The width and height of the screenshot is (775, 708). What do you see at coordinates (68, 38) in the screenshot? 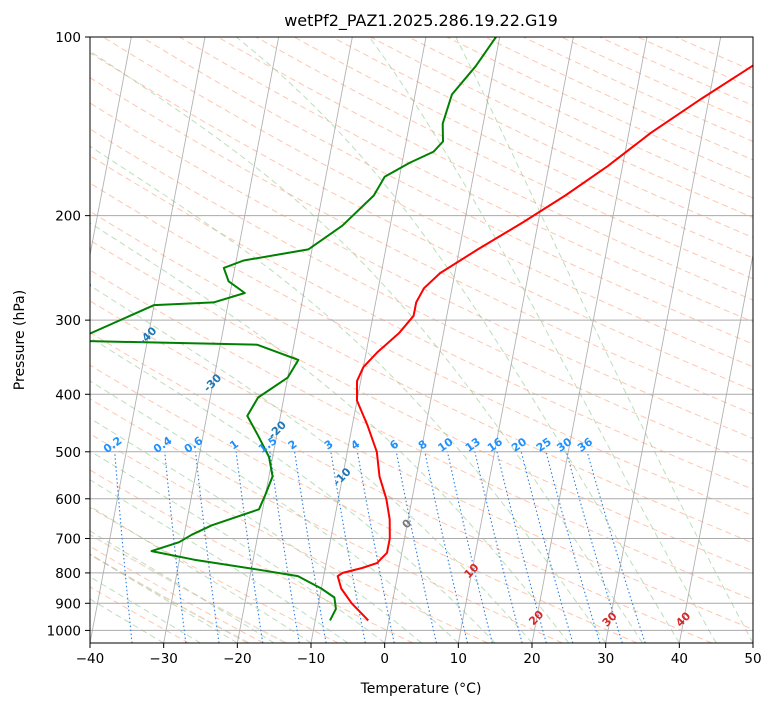
I see `y-tick-label: 100` at bounding box center [68, 38].